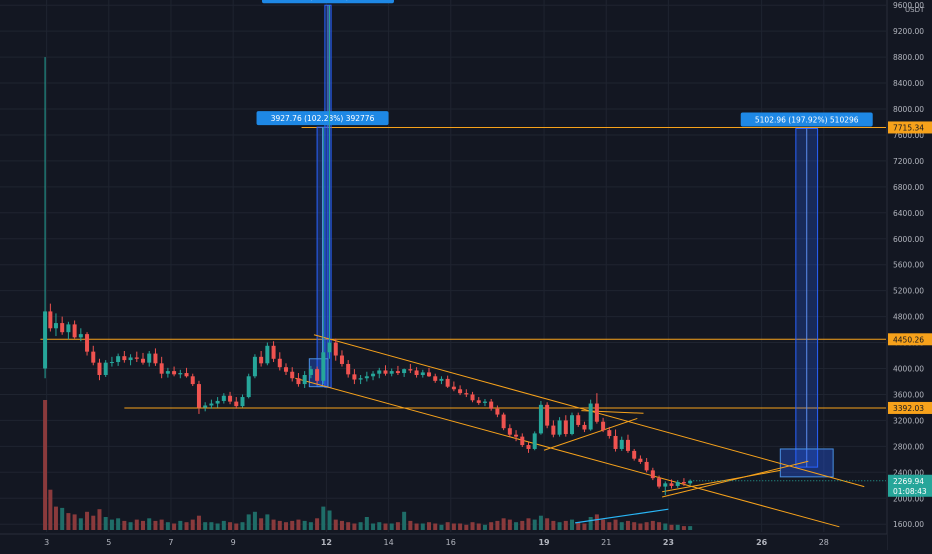 Image resolution: width=932 pixels, height=554 pixels. I want to click on current-price-label: 2269.94, so click(908, 481).